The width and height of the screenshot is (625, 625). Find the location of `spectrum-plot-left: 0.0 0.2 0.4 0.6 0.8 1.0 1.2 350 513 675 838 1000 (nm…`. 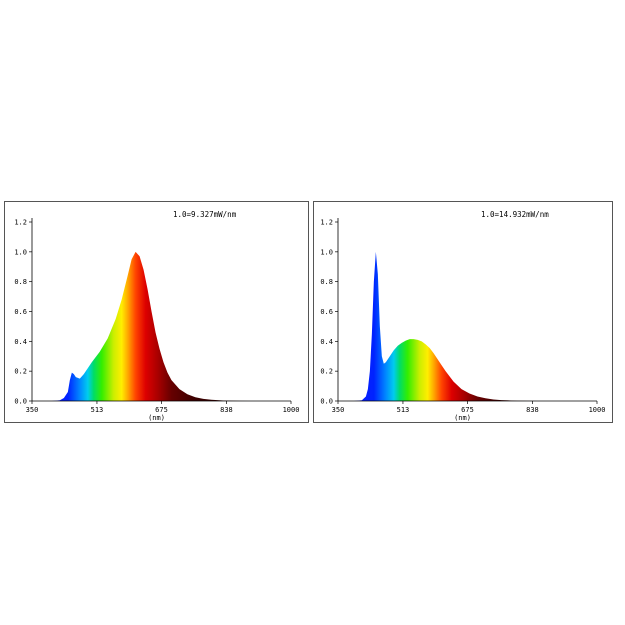

spectrum-plot-left: 0.0 0.2 0.4 0.6 0.8 1.0 1.2 350 513 675 838 1000 (nm… is located at coordinates (157, 320).